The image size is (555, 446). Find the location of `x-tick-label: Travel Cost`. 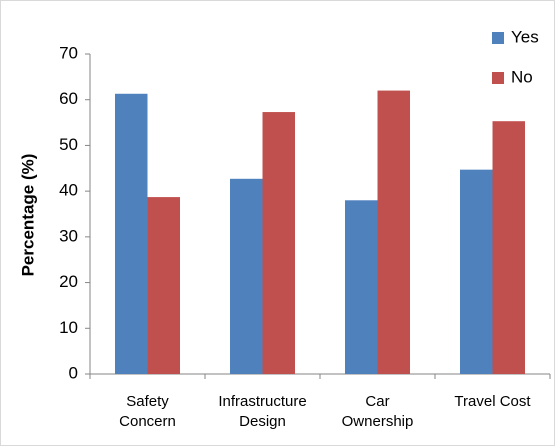

x-tick-label: Travel Cost is located at coordinates (492, 401).